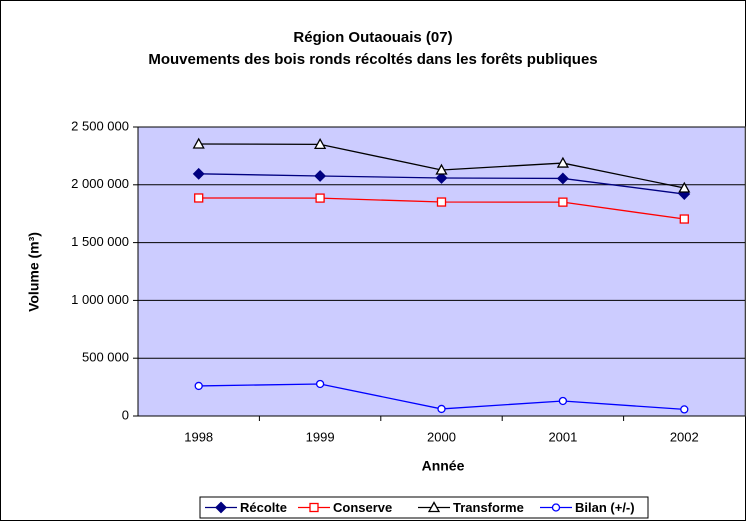  Describe the element at coordinates (34, 272) in the screenshot. I see `y-axis-label: Volume (m³)` at that location.